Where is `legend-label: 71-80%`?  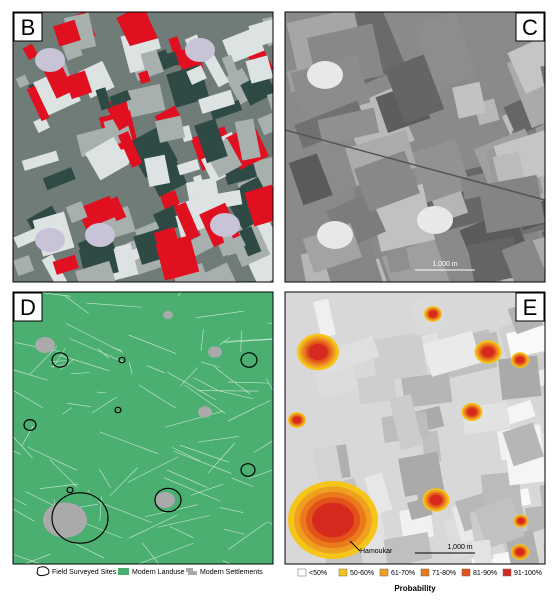
legend-label: 71-80% is located at coordinates (444, 573).